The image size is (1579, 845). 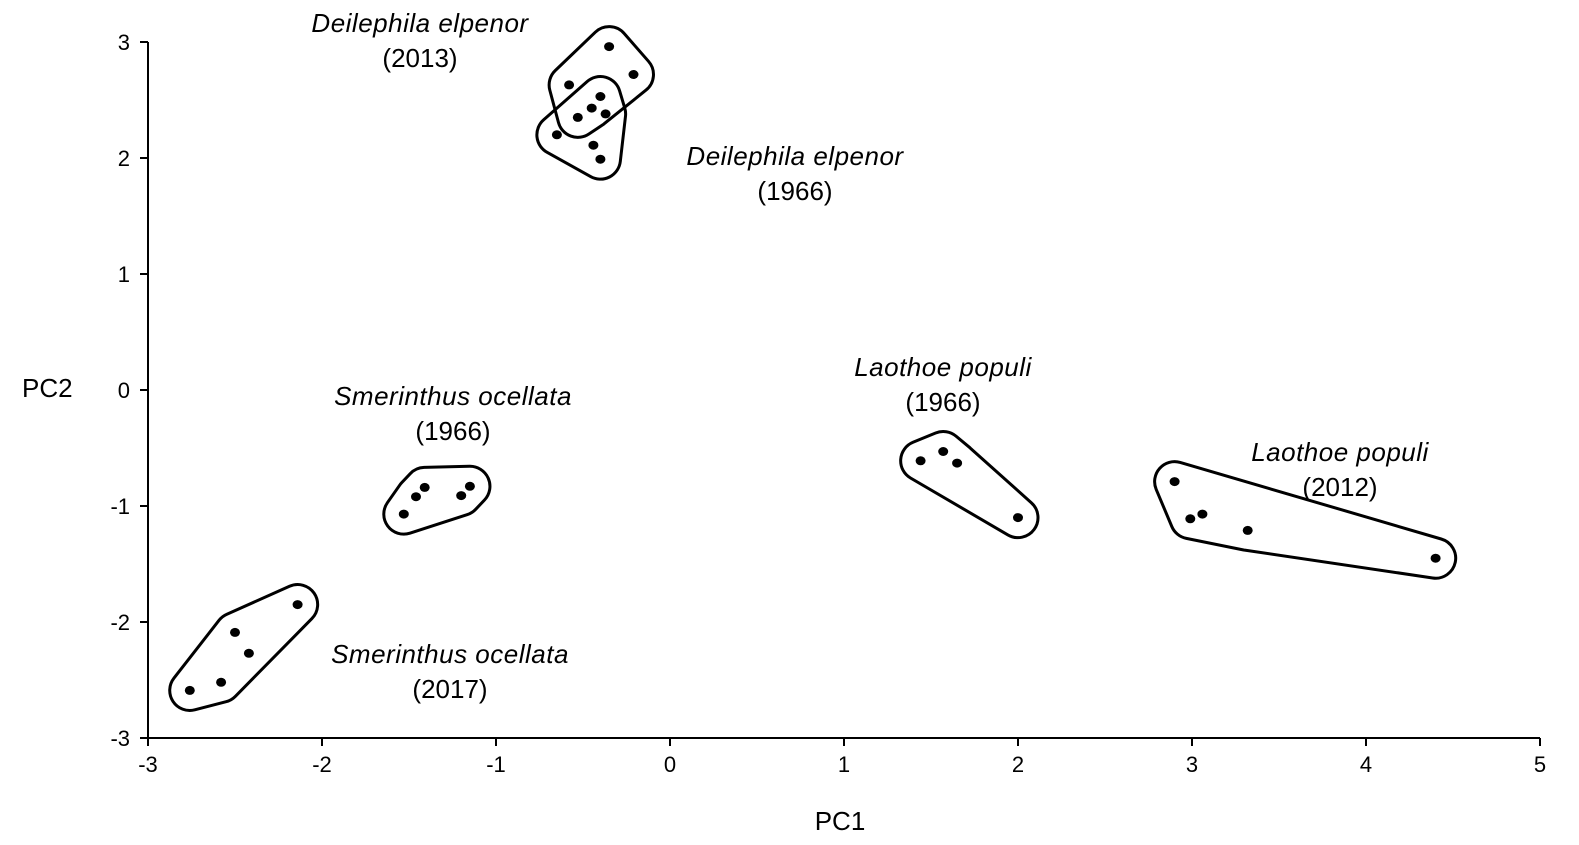 I want to click on x-tick-label: 5, so click(x=1540, y=764).